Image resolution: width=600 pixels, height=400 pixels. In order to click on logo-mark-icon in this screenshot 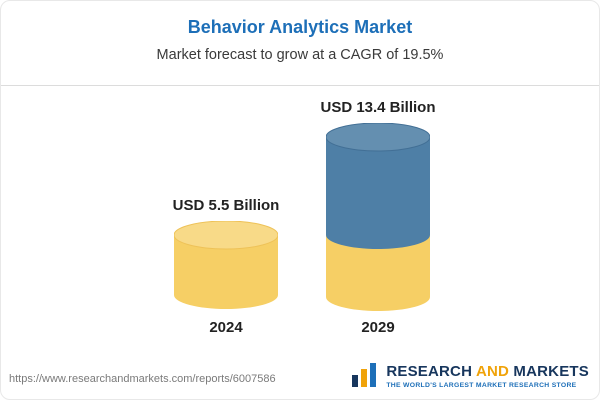, I will do `click(364, 375)`.